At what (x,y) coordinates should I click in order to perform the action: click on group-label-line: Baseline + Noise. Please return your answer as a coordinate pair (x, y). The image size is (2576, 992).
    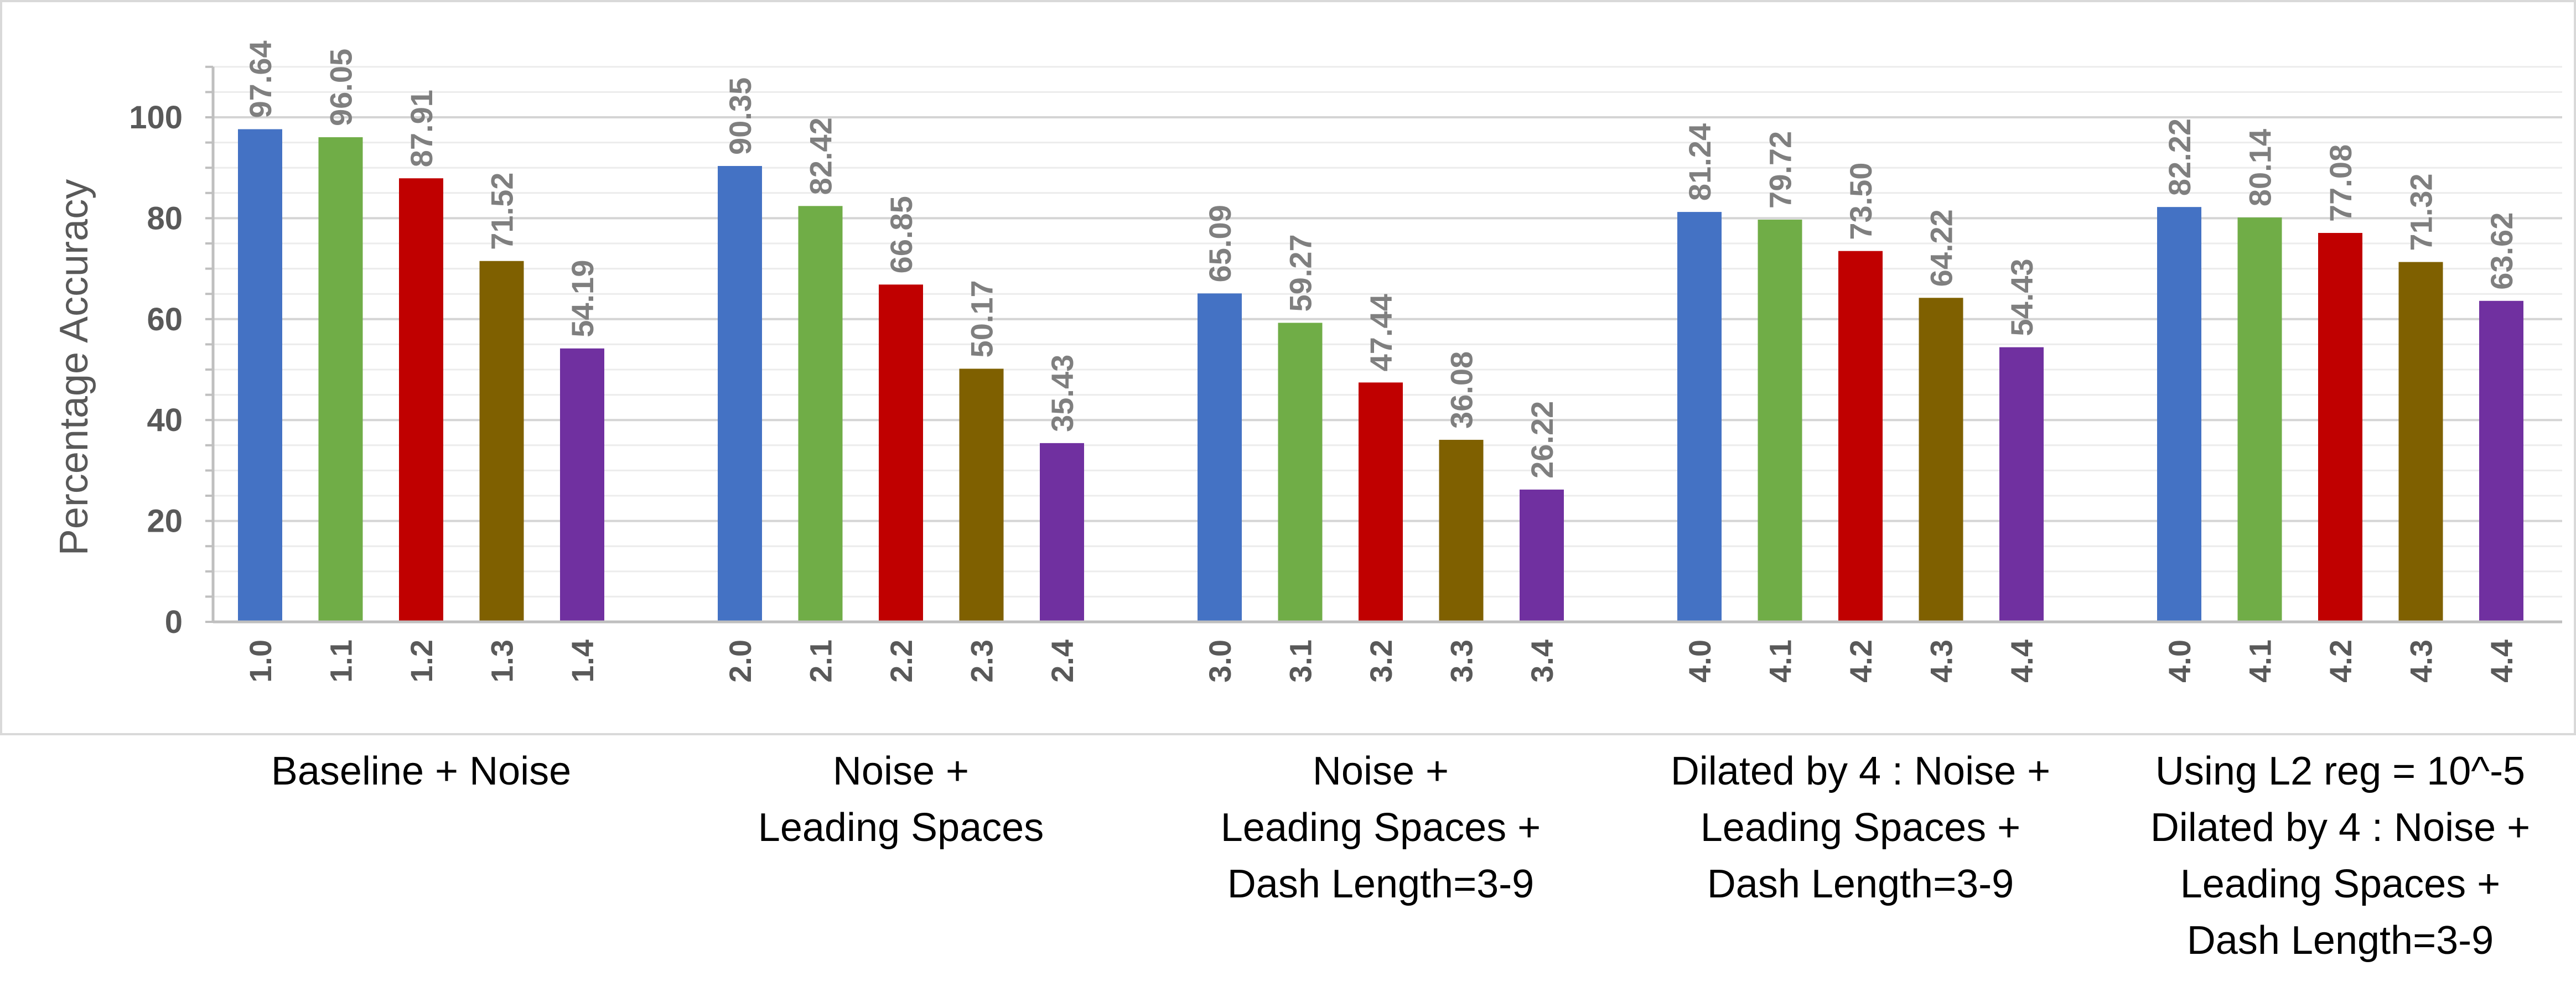
    Looking at the image, I should click on (421, 771).